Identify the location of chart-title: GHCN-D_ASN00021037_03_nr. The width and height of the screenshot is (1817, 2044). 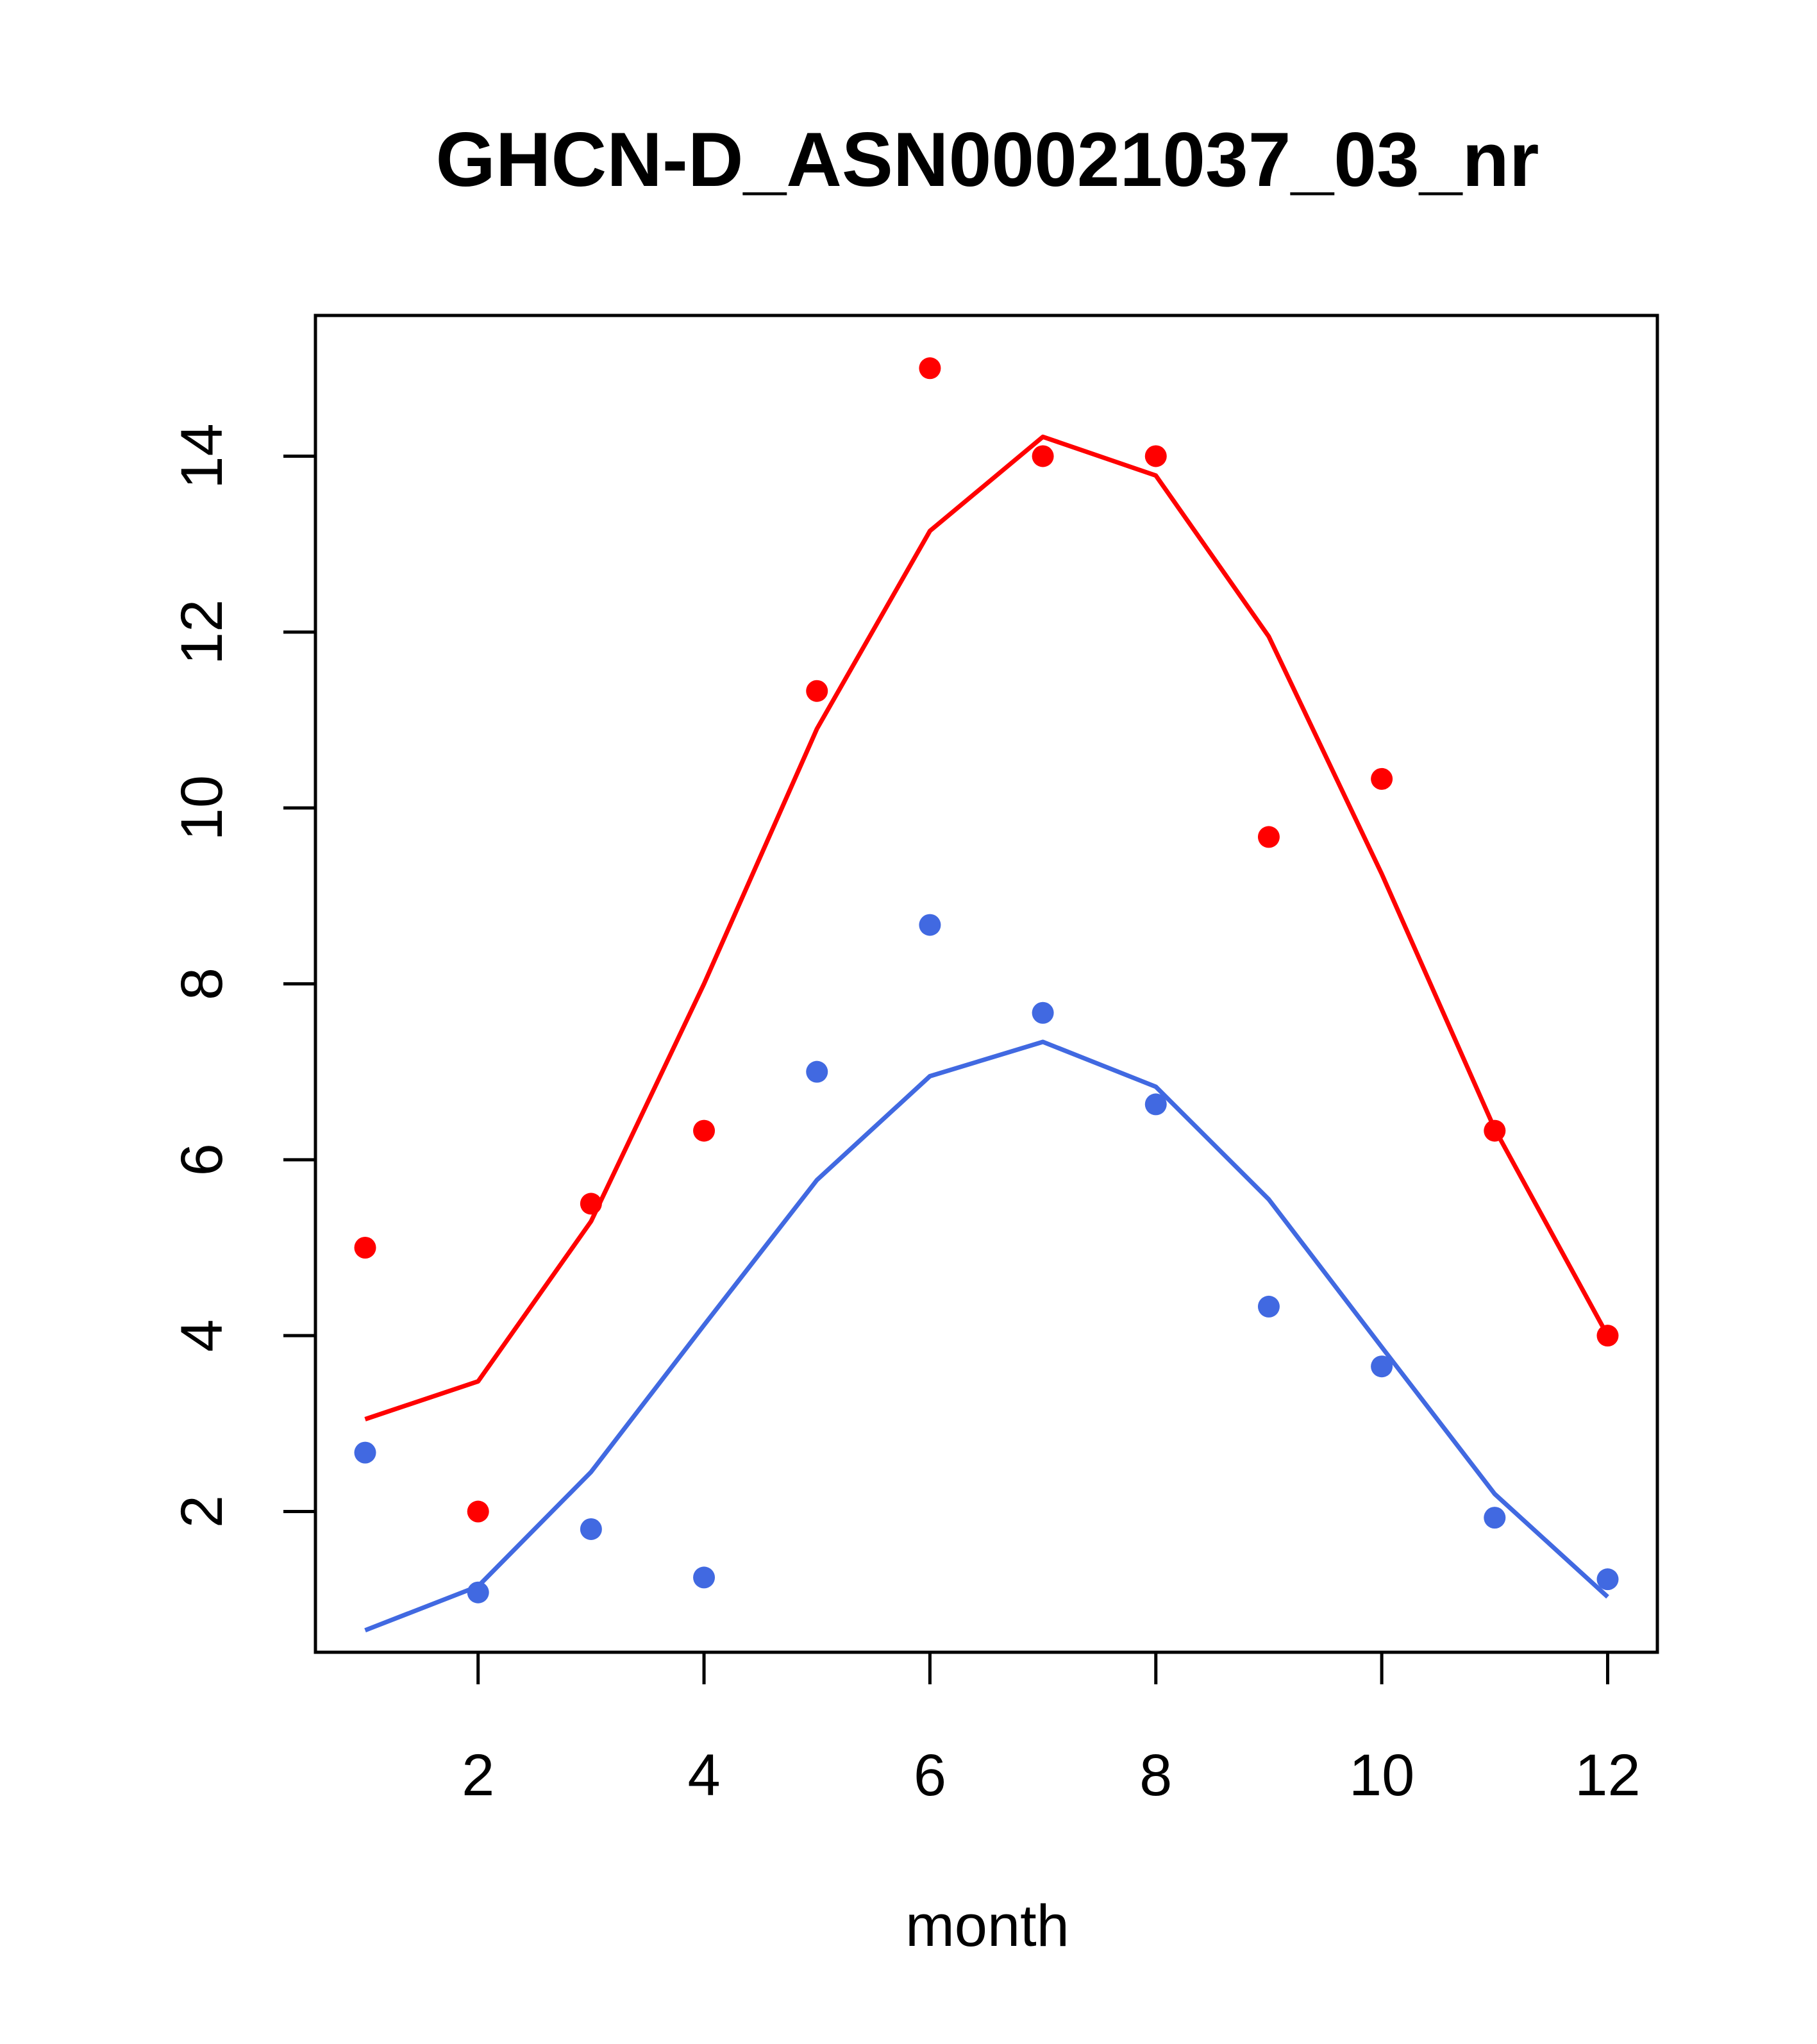
(988, 160).